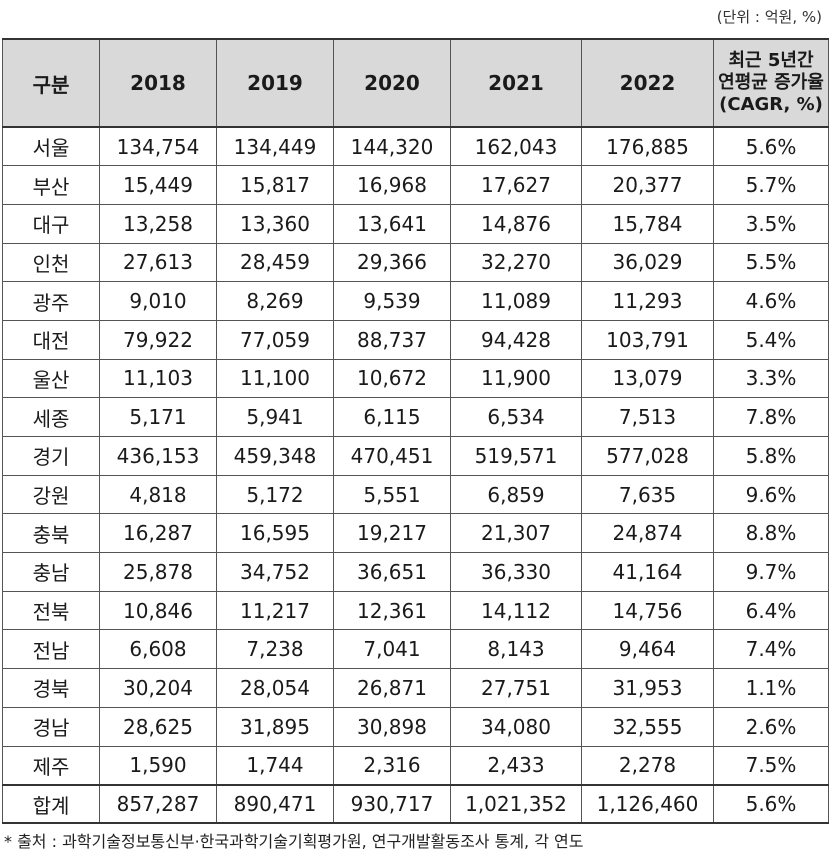 The width and height of the screenshot is (830, 865). What do you see at coordinates (516, 378) in the screenshot?
I see `value-cell: 11,900` at bounding box center [516, 378].